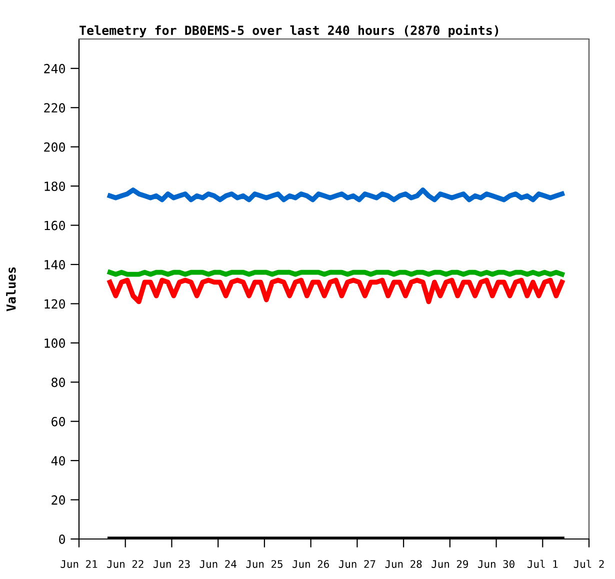 The height and width of the screenshot is (579, 615). I want to click on chart-title: Telemetry for DB0EMS-5 over last 240 hours (2870 points), so click(289, 31).